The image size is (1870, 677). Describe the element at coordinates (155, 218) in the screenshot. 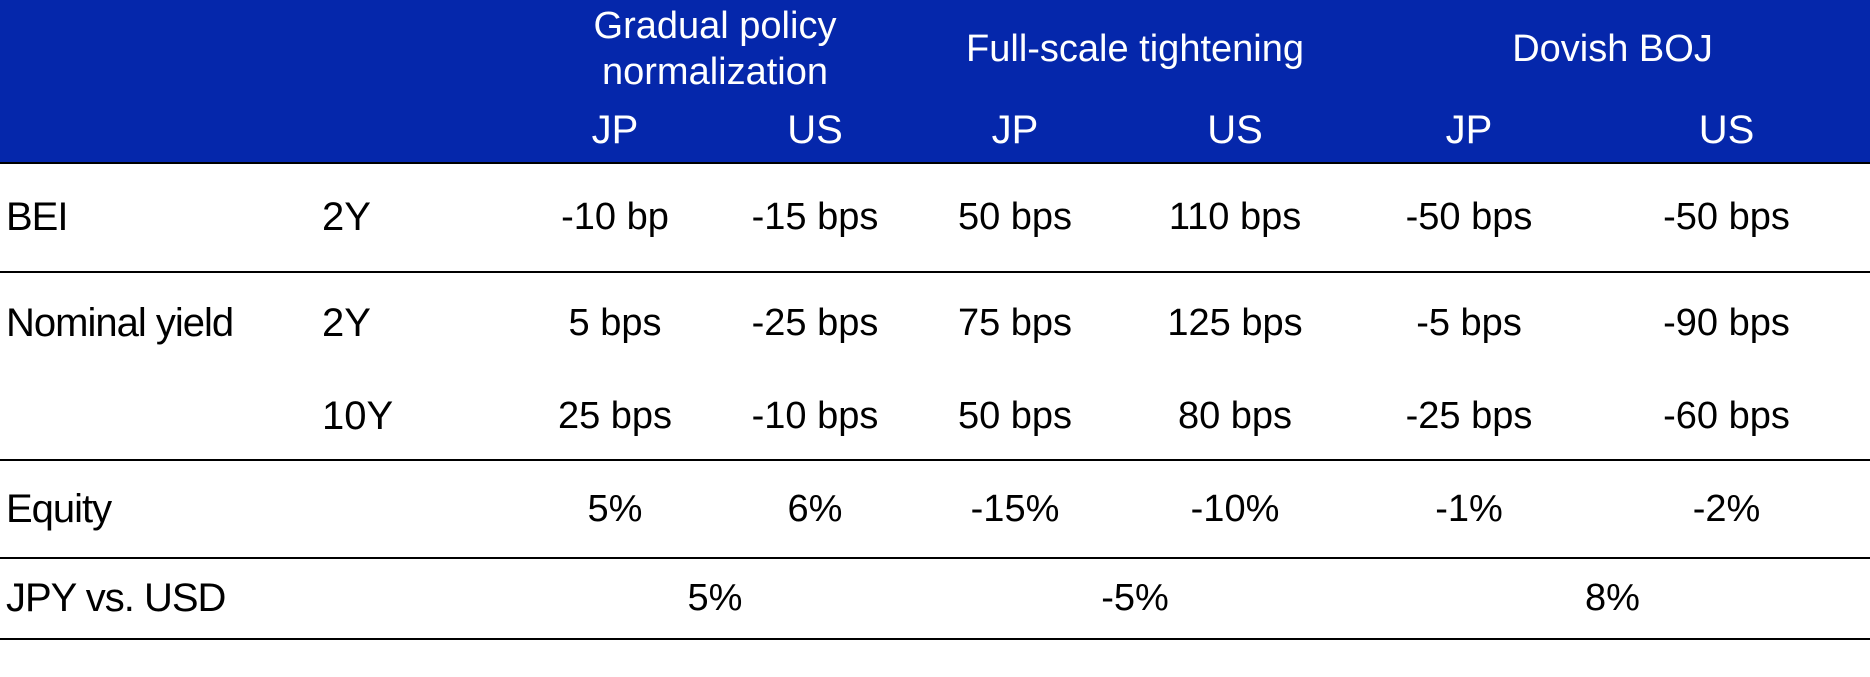

I see `row-label-bei: BEI` at that location.